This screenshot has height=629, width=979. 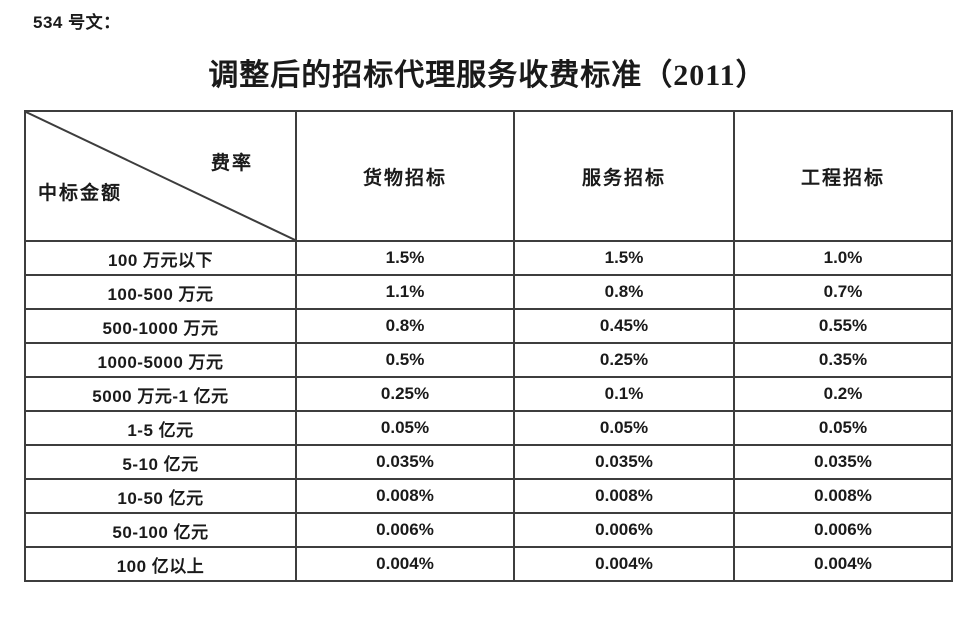 I want to click on row-label: 5-10 亿元, so click(x=160, y=462).